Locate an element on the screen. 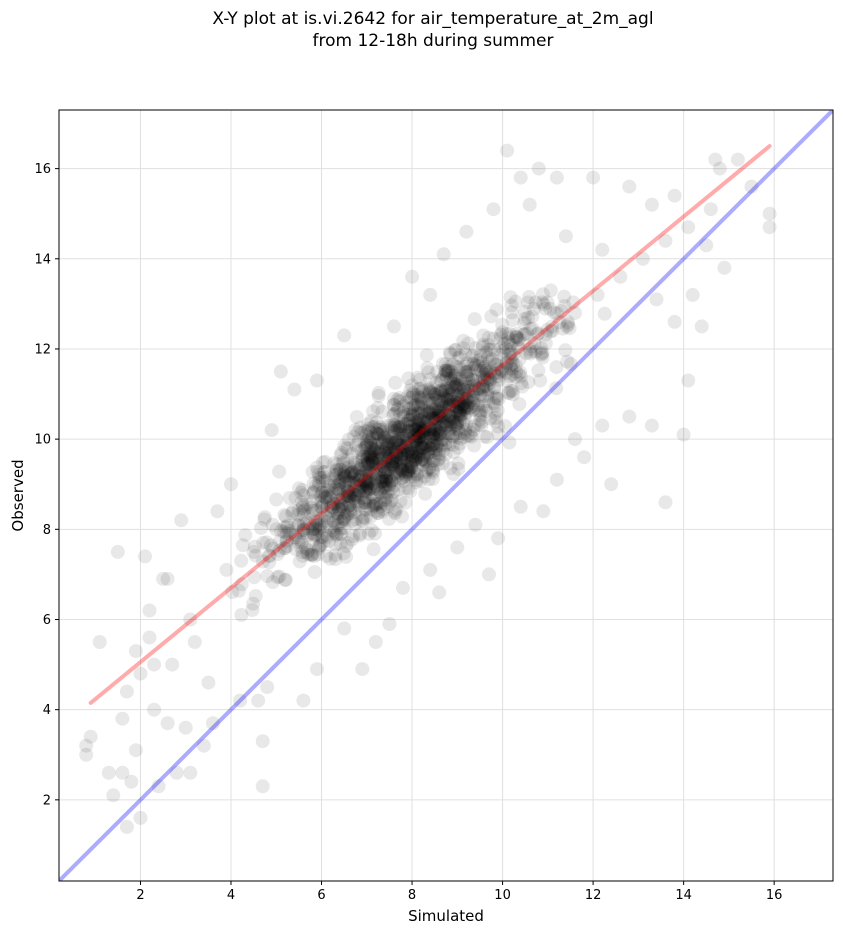  y-tick-label: 4 is located at coordinates (47, 710).